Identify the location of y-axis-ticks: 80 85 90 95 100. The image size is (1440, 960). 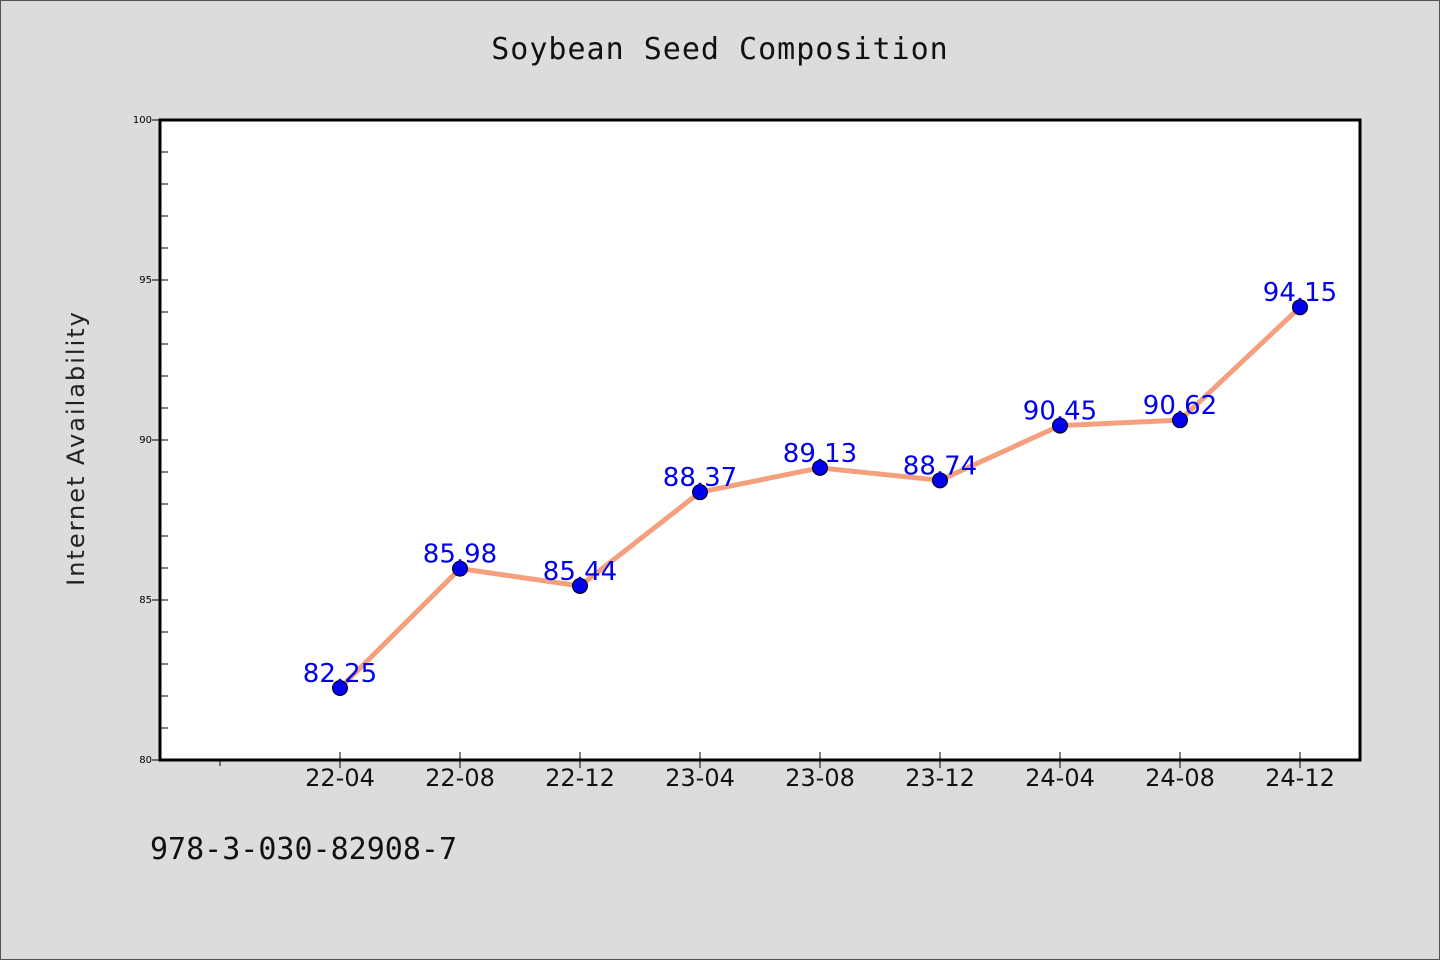
(150, 440).